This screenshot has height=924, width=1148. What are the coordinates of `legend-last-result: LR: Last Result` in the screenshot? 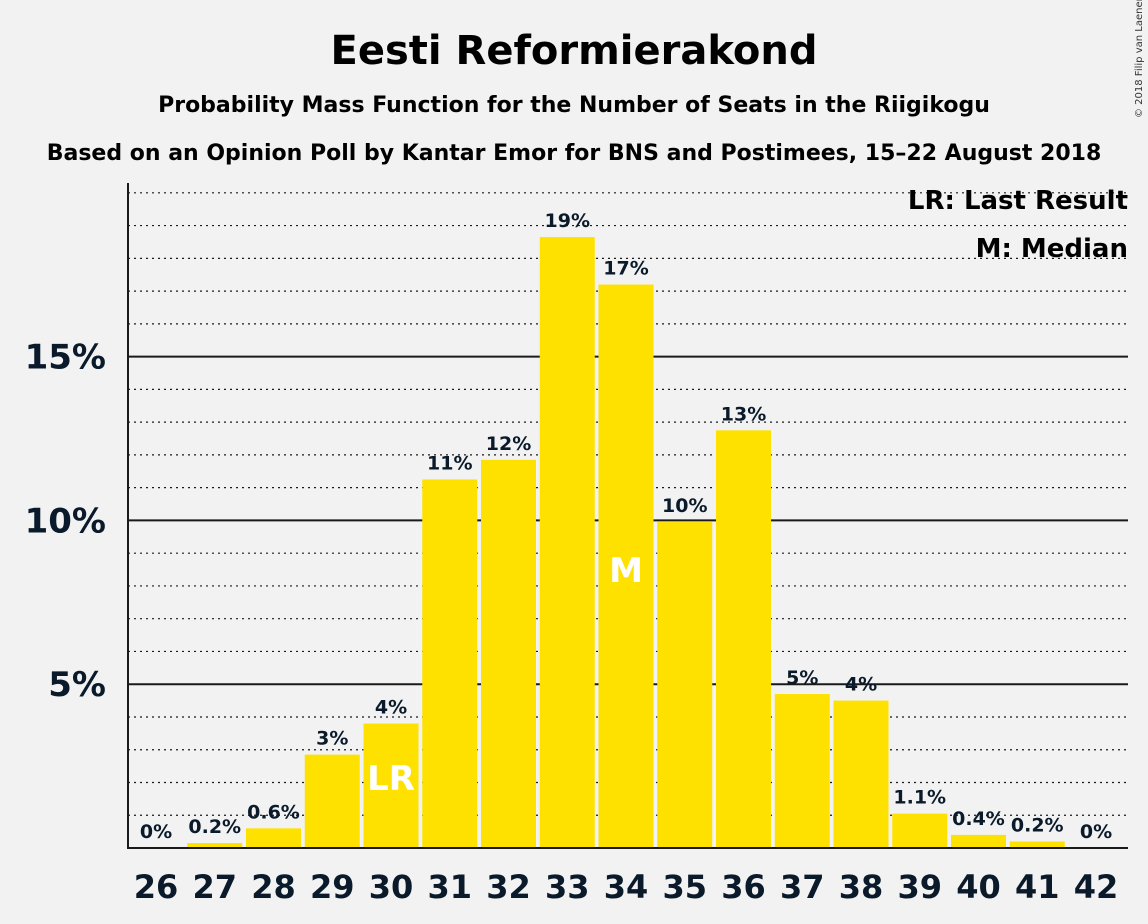 It's located at (1018, 201).